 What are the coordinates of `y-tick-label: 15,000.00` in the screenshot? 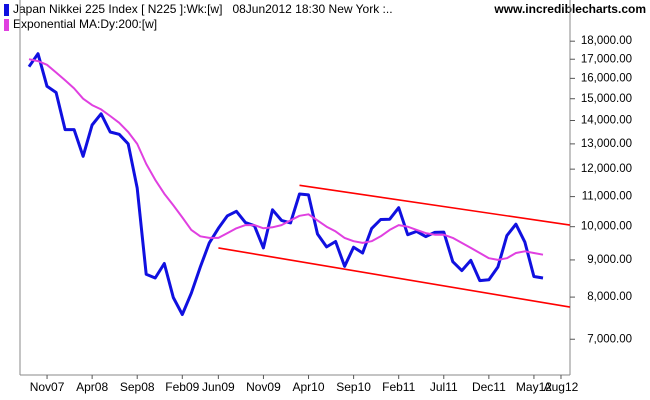 It's located at (606, 99).